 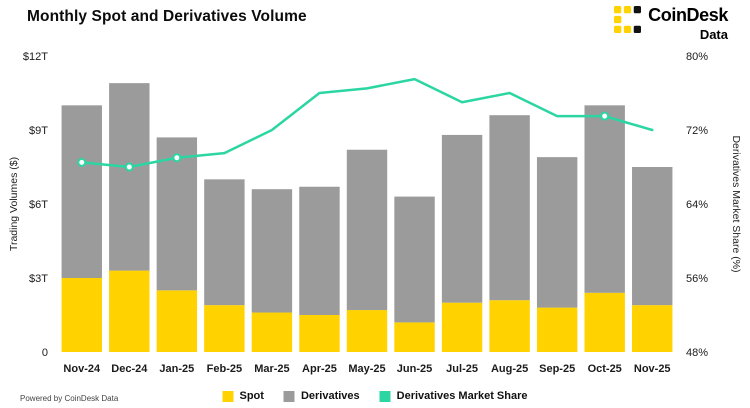 What do you see at coordinates (628, 22) in the screenshot?
I see `coindesk-logo-icon` at bounding box center [628, 22].